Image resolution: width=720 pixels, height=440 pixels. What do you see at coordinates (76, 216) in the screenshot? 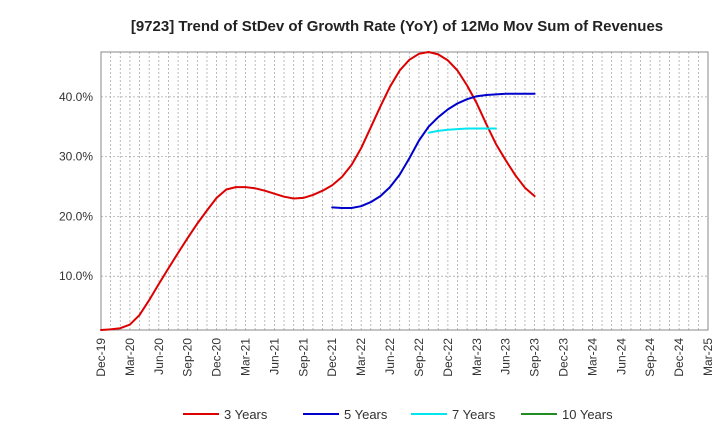
I see `y-tick-label: 20.0%` at bounding box center [76, 216].